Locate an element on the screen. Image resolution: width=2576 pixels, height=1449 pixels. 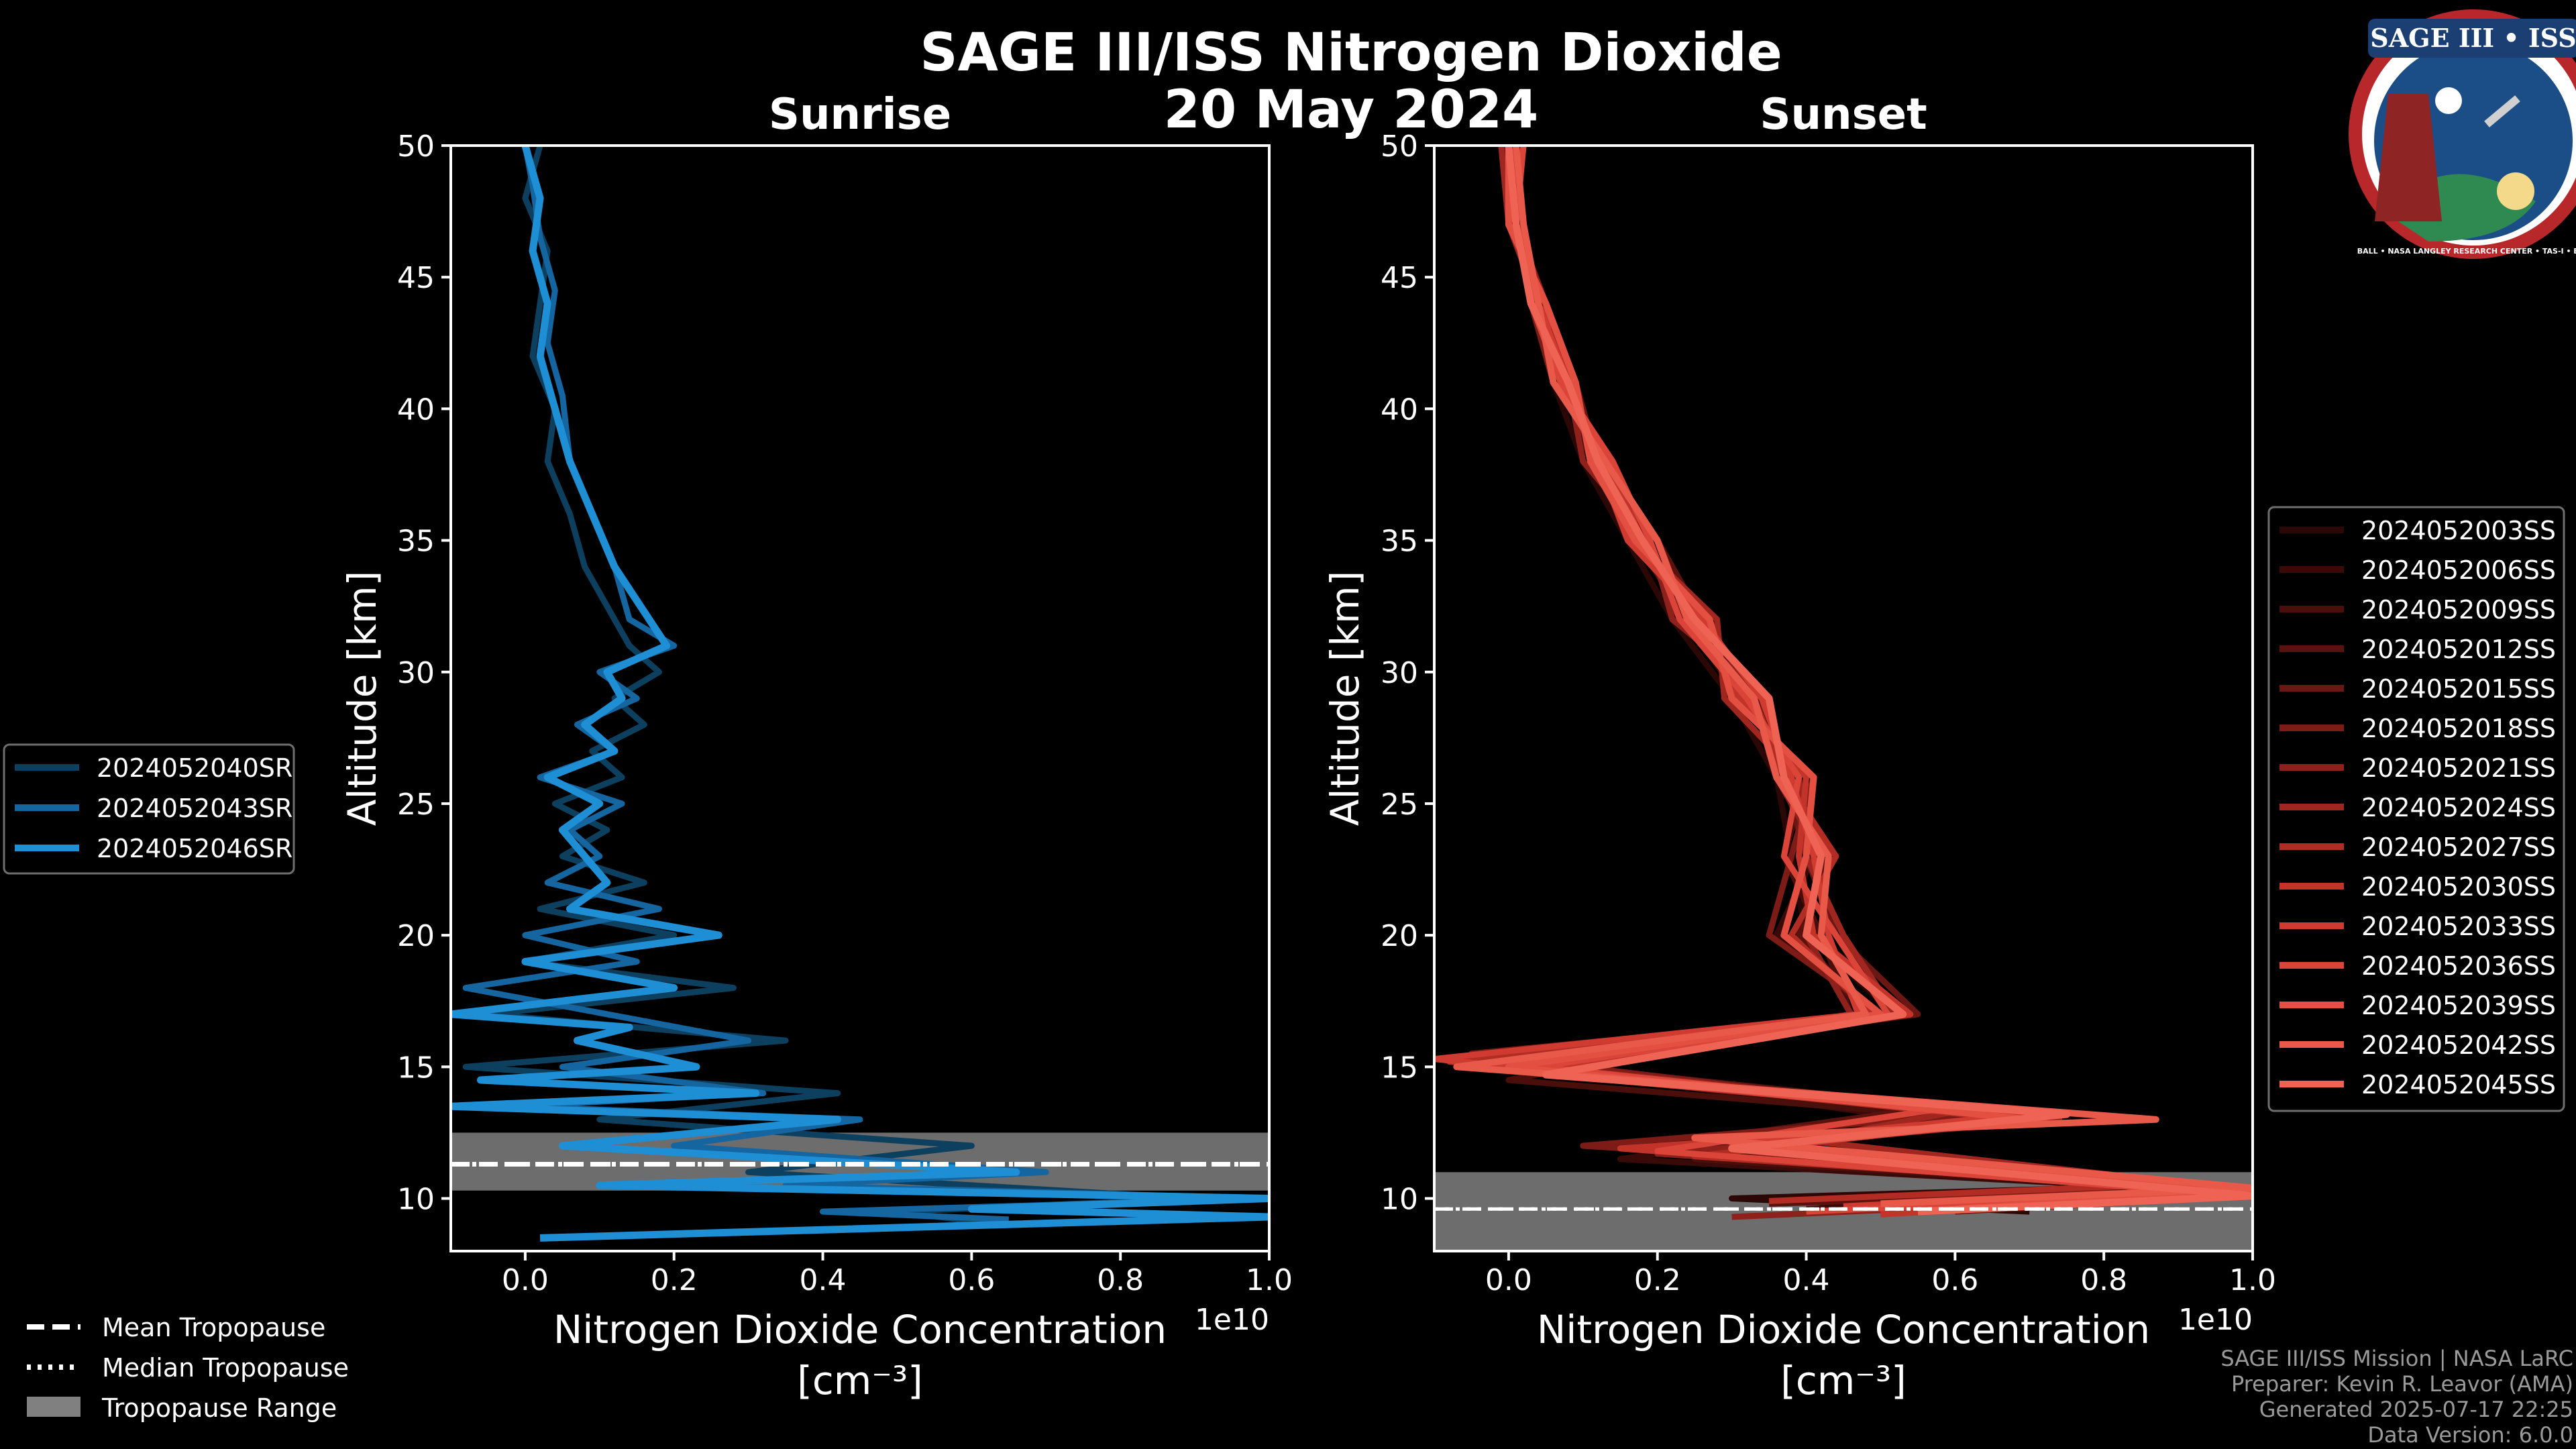
sunrise-yticks: 10 15 20 25 30 35 40 45 50 is located at coordinates (424, 673).